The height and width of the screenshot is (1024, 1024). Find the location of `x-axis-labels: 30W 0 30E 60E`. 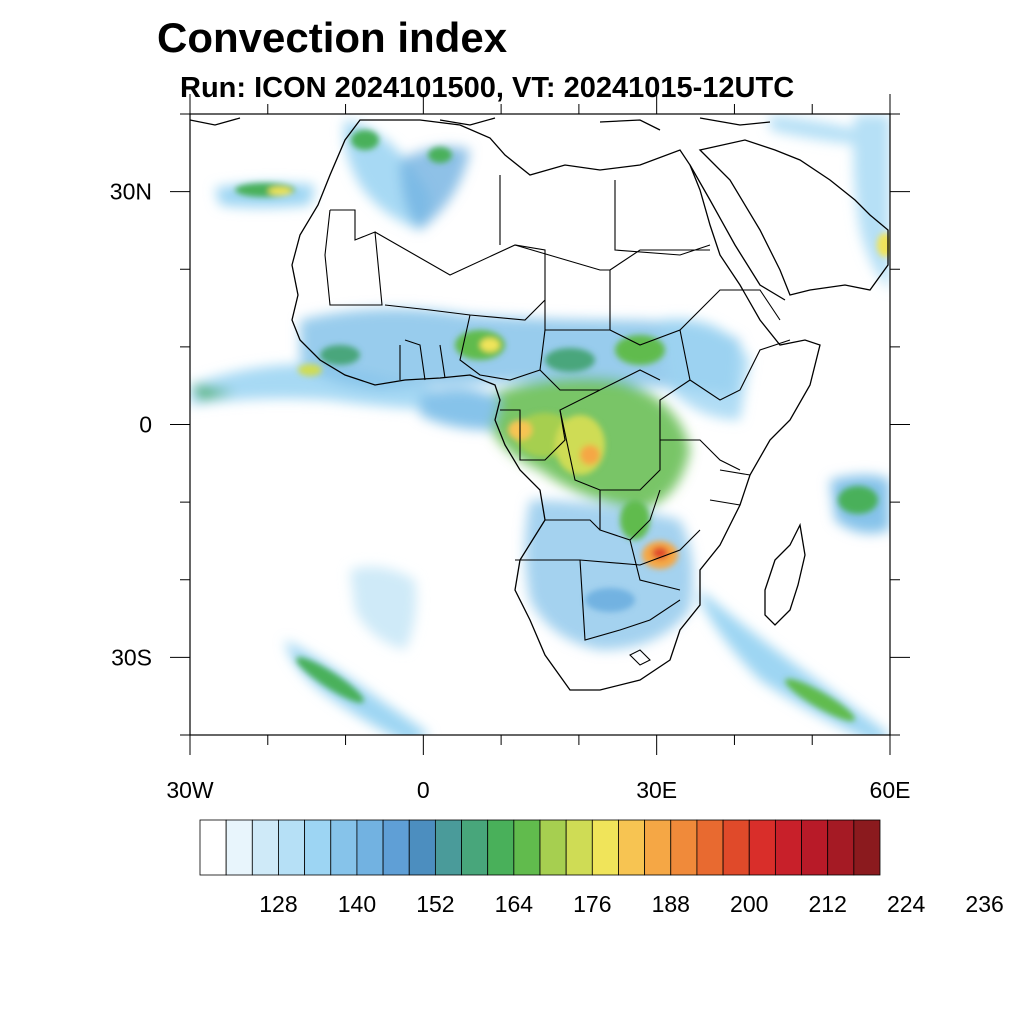

x-axis-labels: 30W 0 30E 60E is located at coordinates (538, 790).